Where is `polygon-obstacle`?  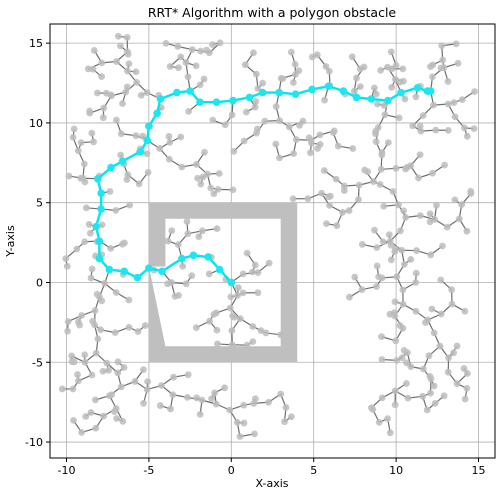
polygon-obstacle is located at coordinates (223, 282).